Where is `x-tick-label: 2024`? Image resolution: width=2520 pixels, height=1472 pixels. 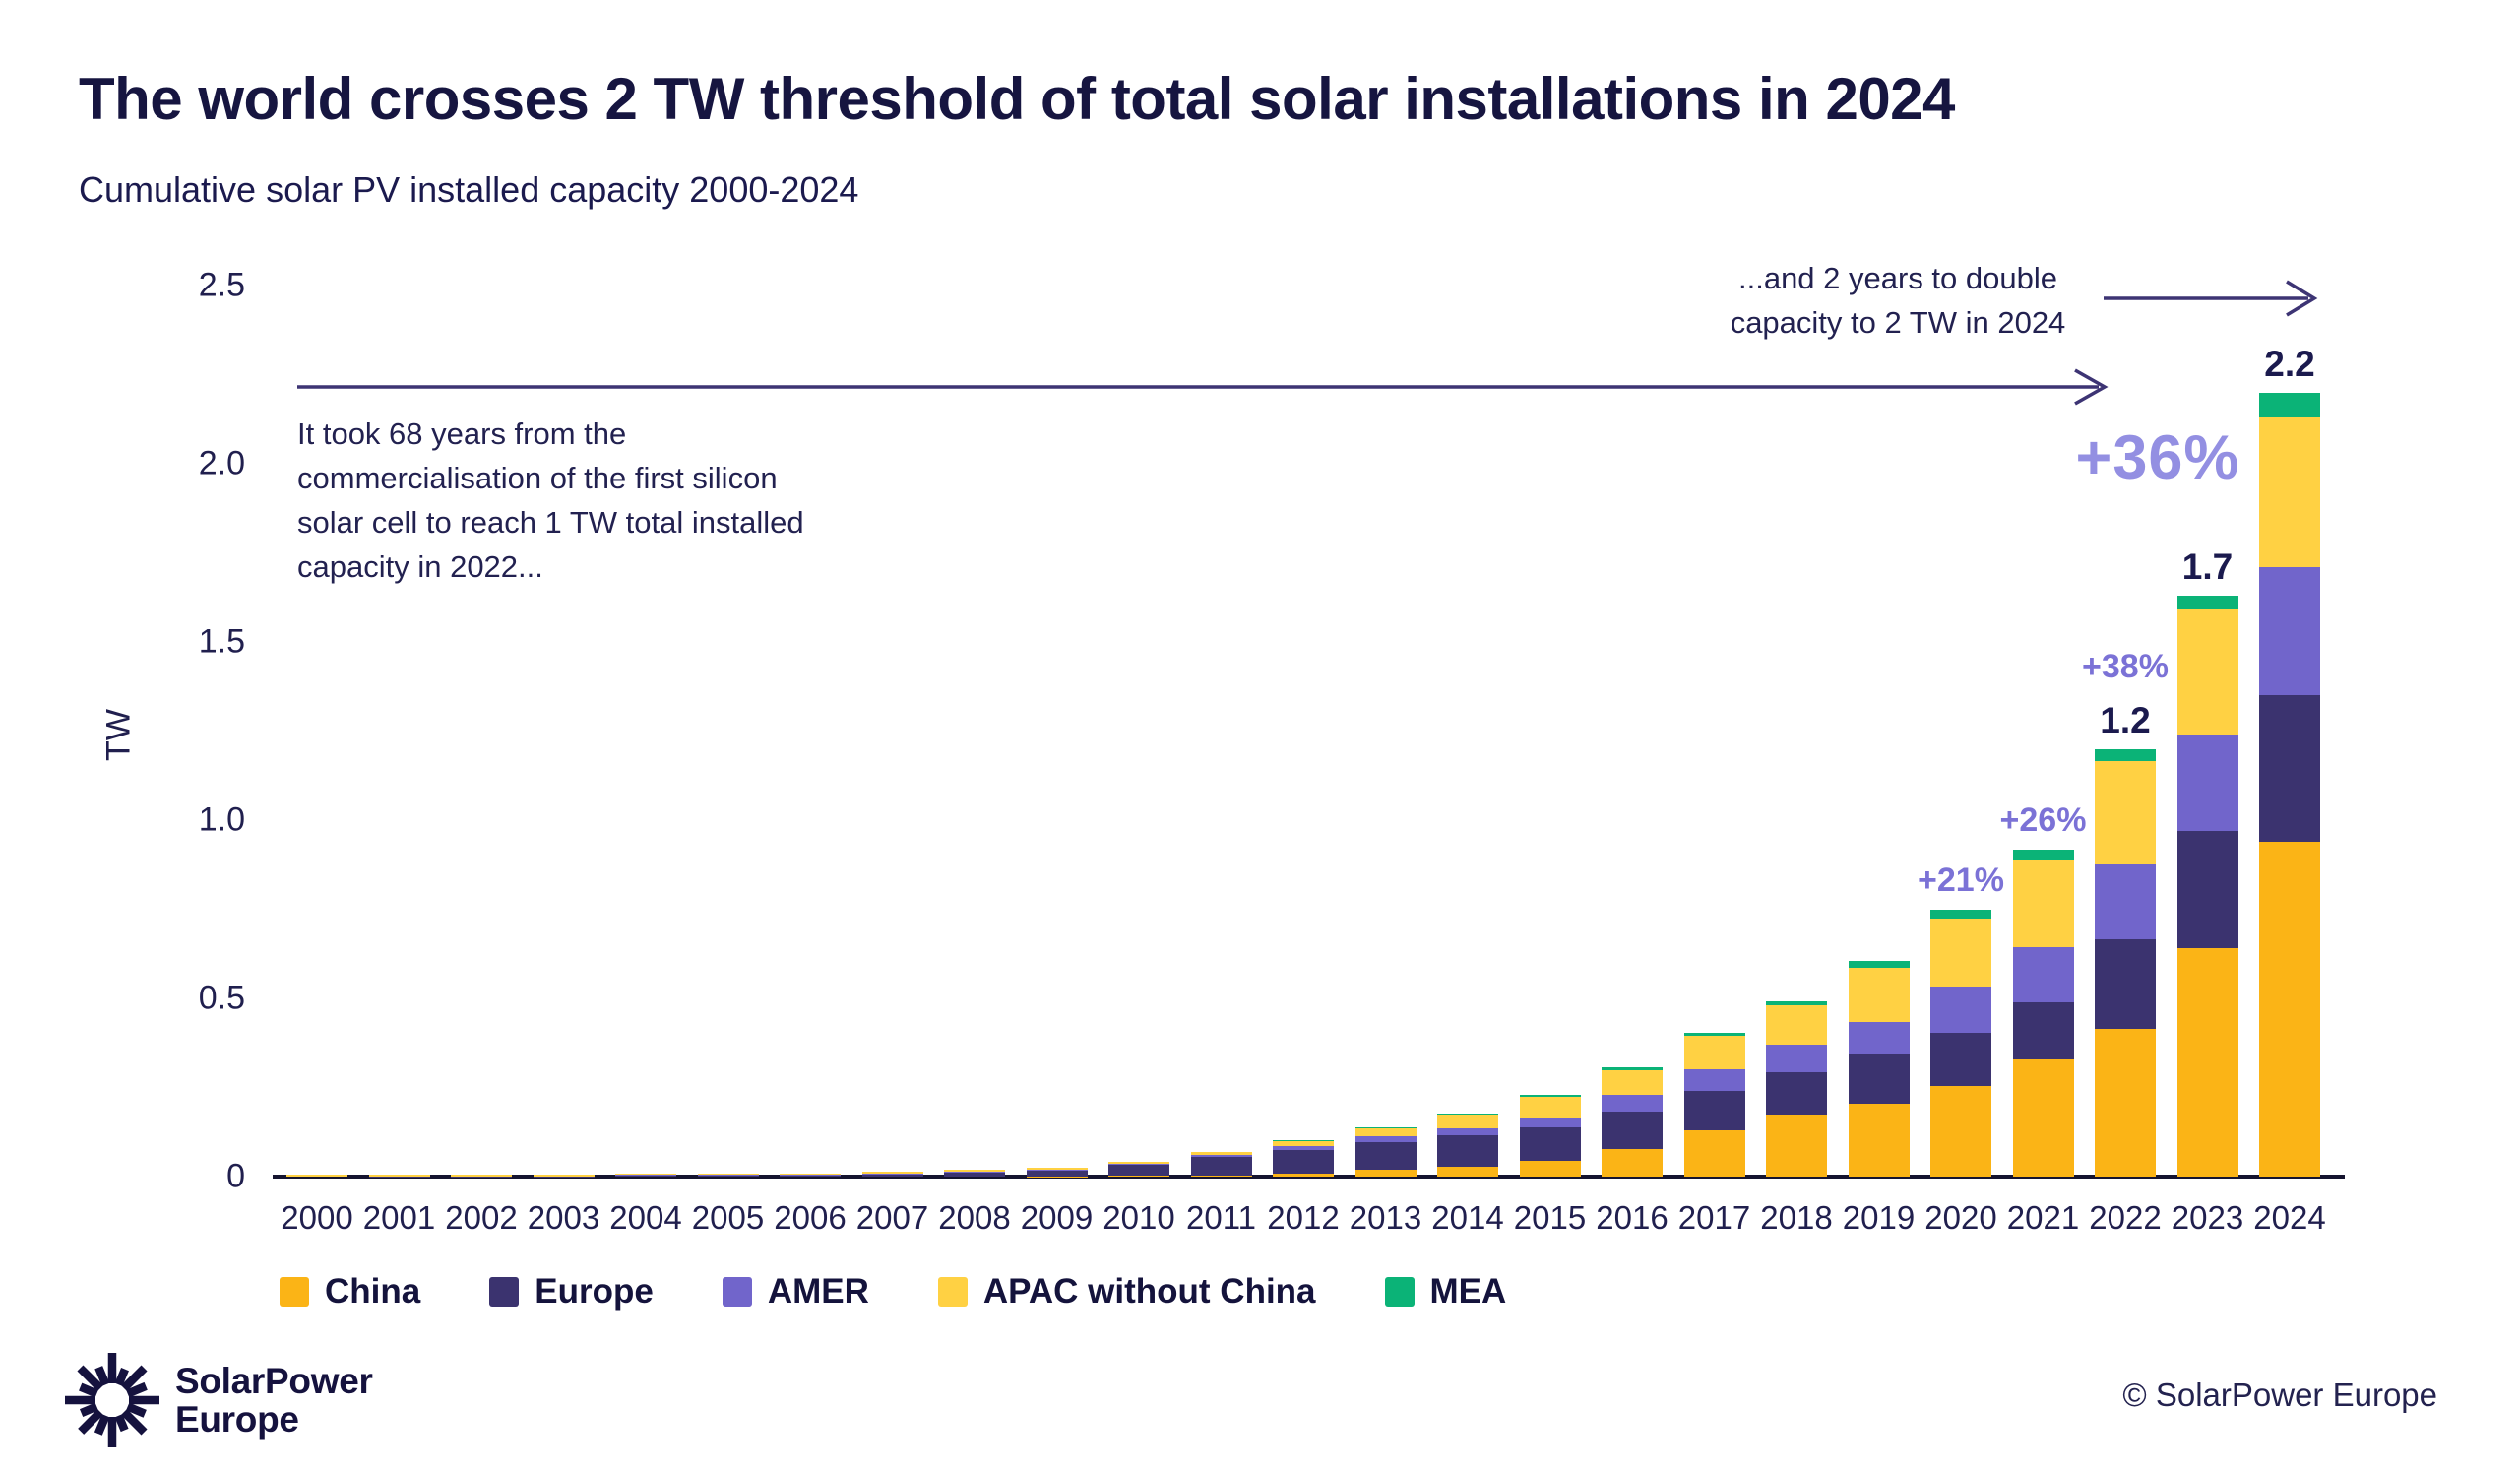 x-tick-label: 2024 is located at coordinates (2289, 1217).